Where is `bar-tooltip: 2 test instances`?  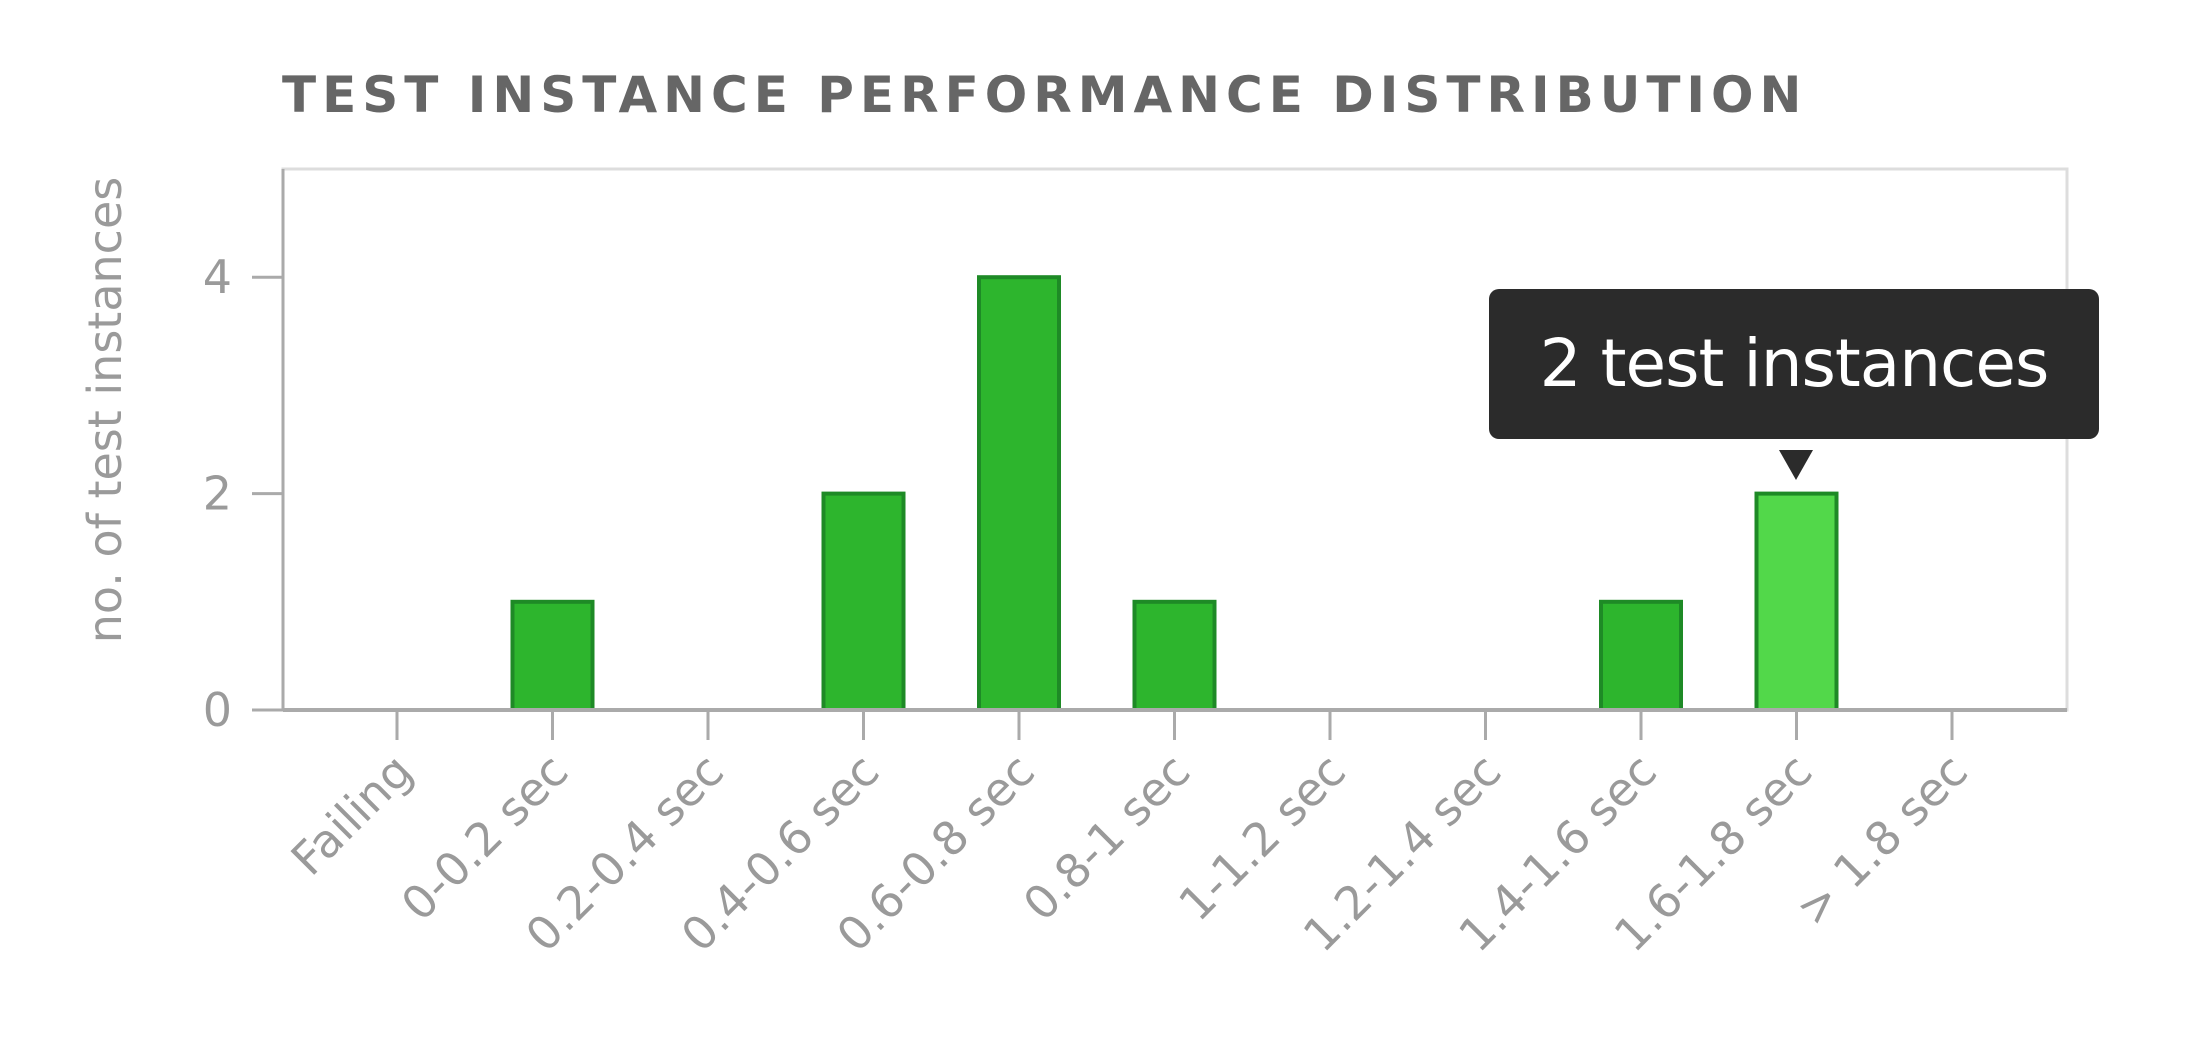 bar-tooltip: 2 test instances is located at coordinates (1794, 364).